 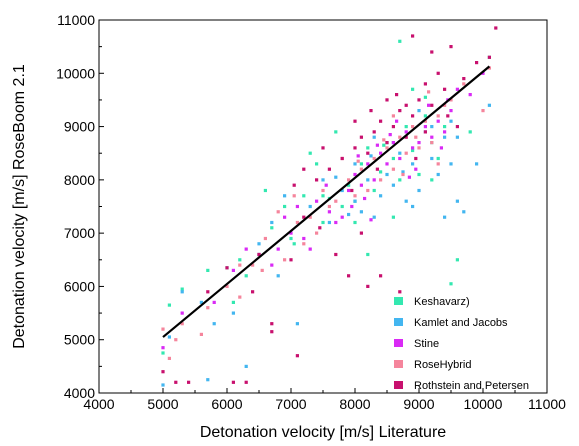 What do you see at coordinates (79, 180) in the screenshot?
I see `y-tick-label: 8000` at bounding box center [79, 180].